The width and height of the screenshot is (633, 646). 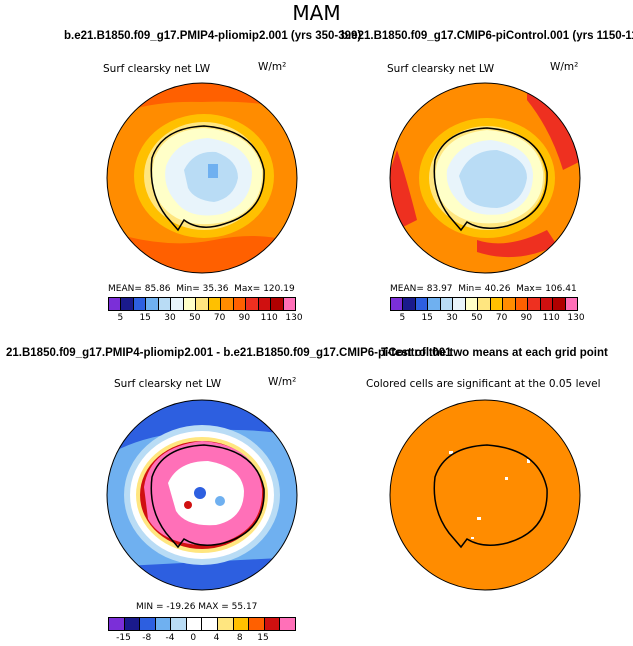 I want to click on colorbar-tick-label: 4, so click(x=216, y=638).